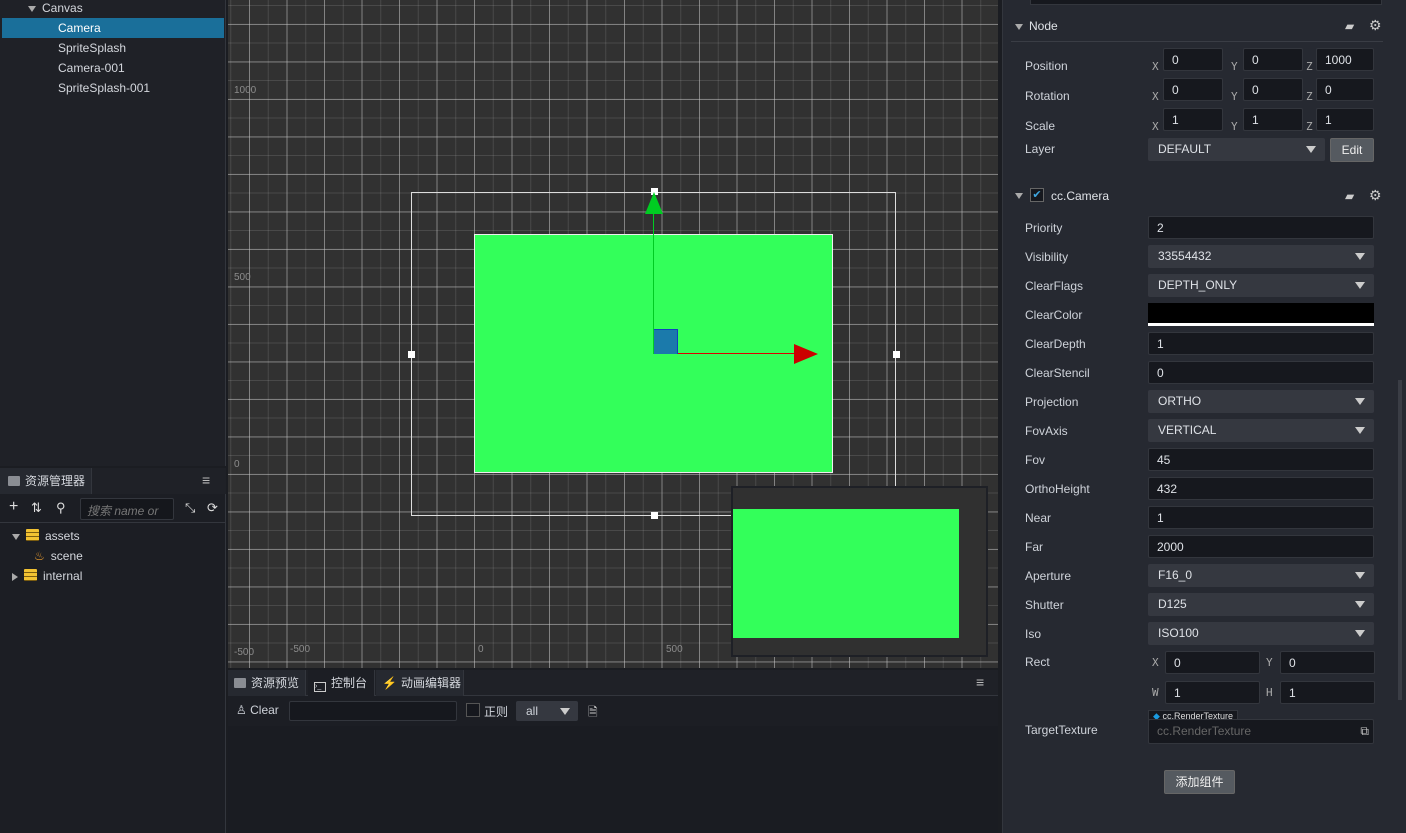 The height and width of the screenshot is (833, 1406). What do you see at coordinates (1261, 459) in the screenshot?
I see `fov-input: 45` at bounding box center [1261, 459].